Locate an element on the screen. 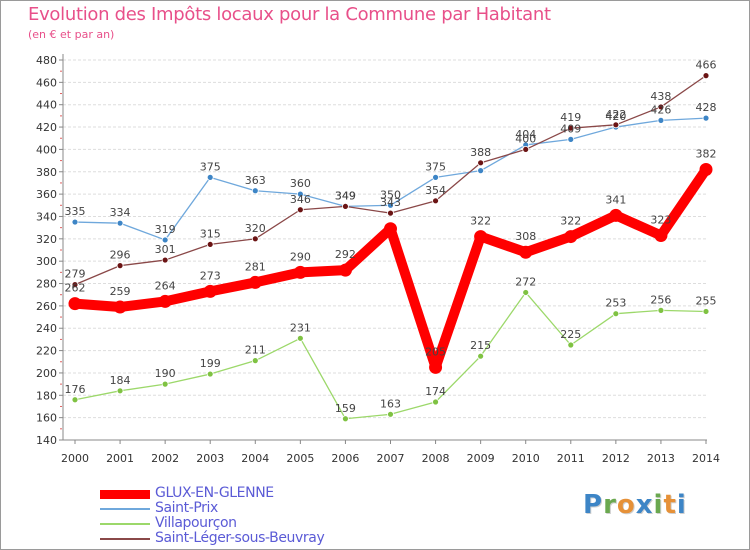 Image resolution: width=750 pixels, height=550 pixels. data-label: 163 is located at coordinates (390, 403).